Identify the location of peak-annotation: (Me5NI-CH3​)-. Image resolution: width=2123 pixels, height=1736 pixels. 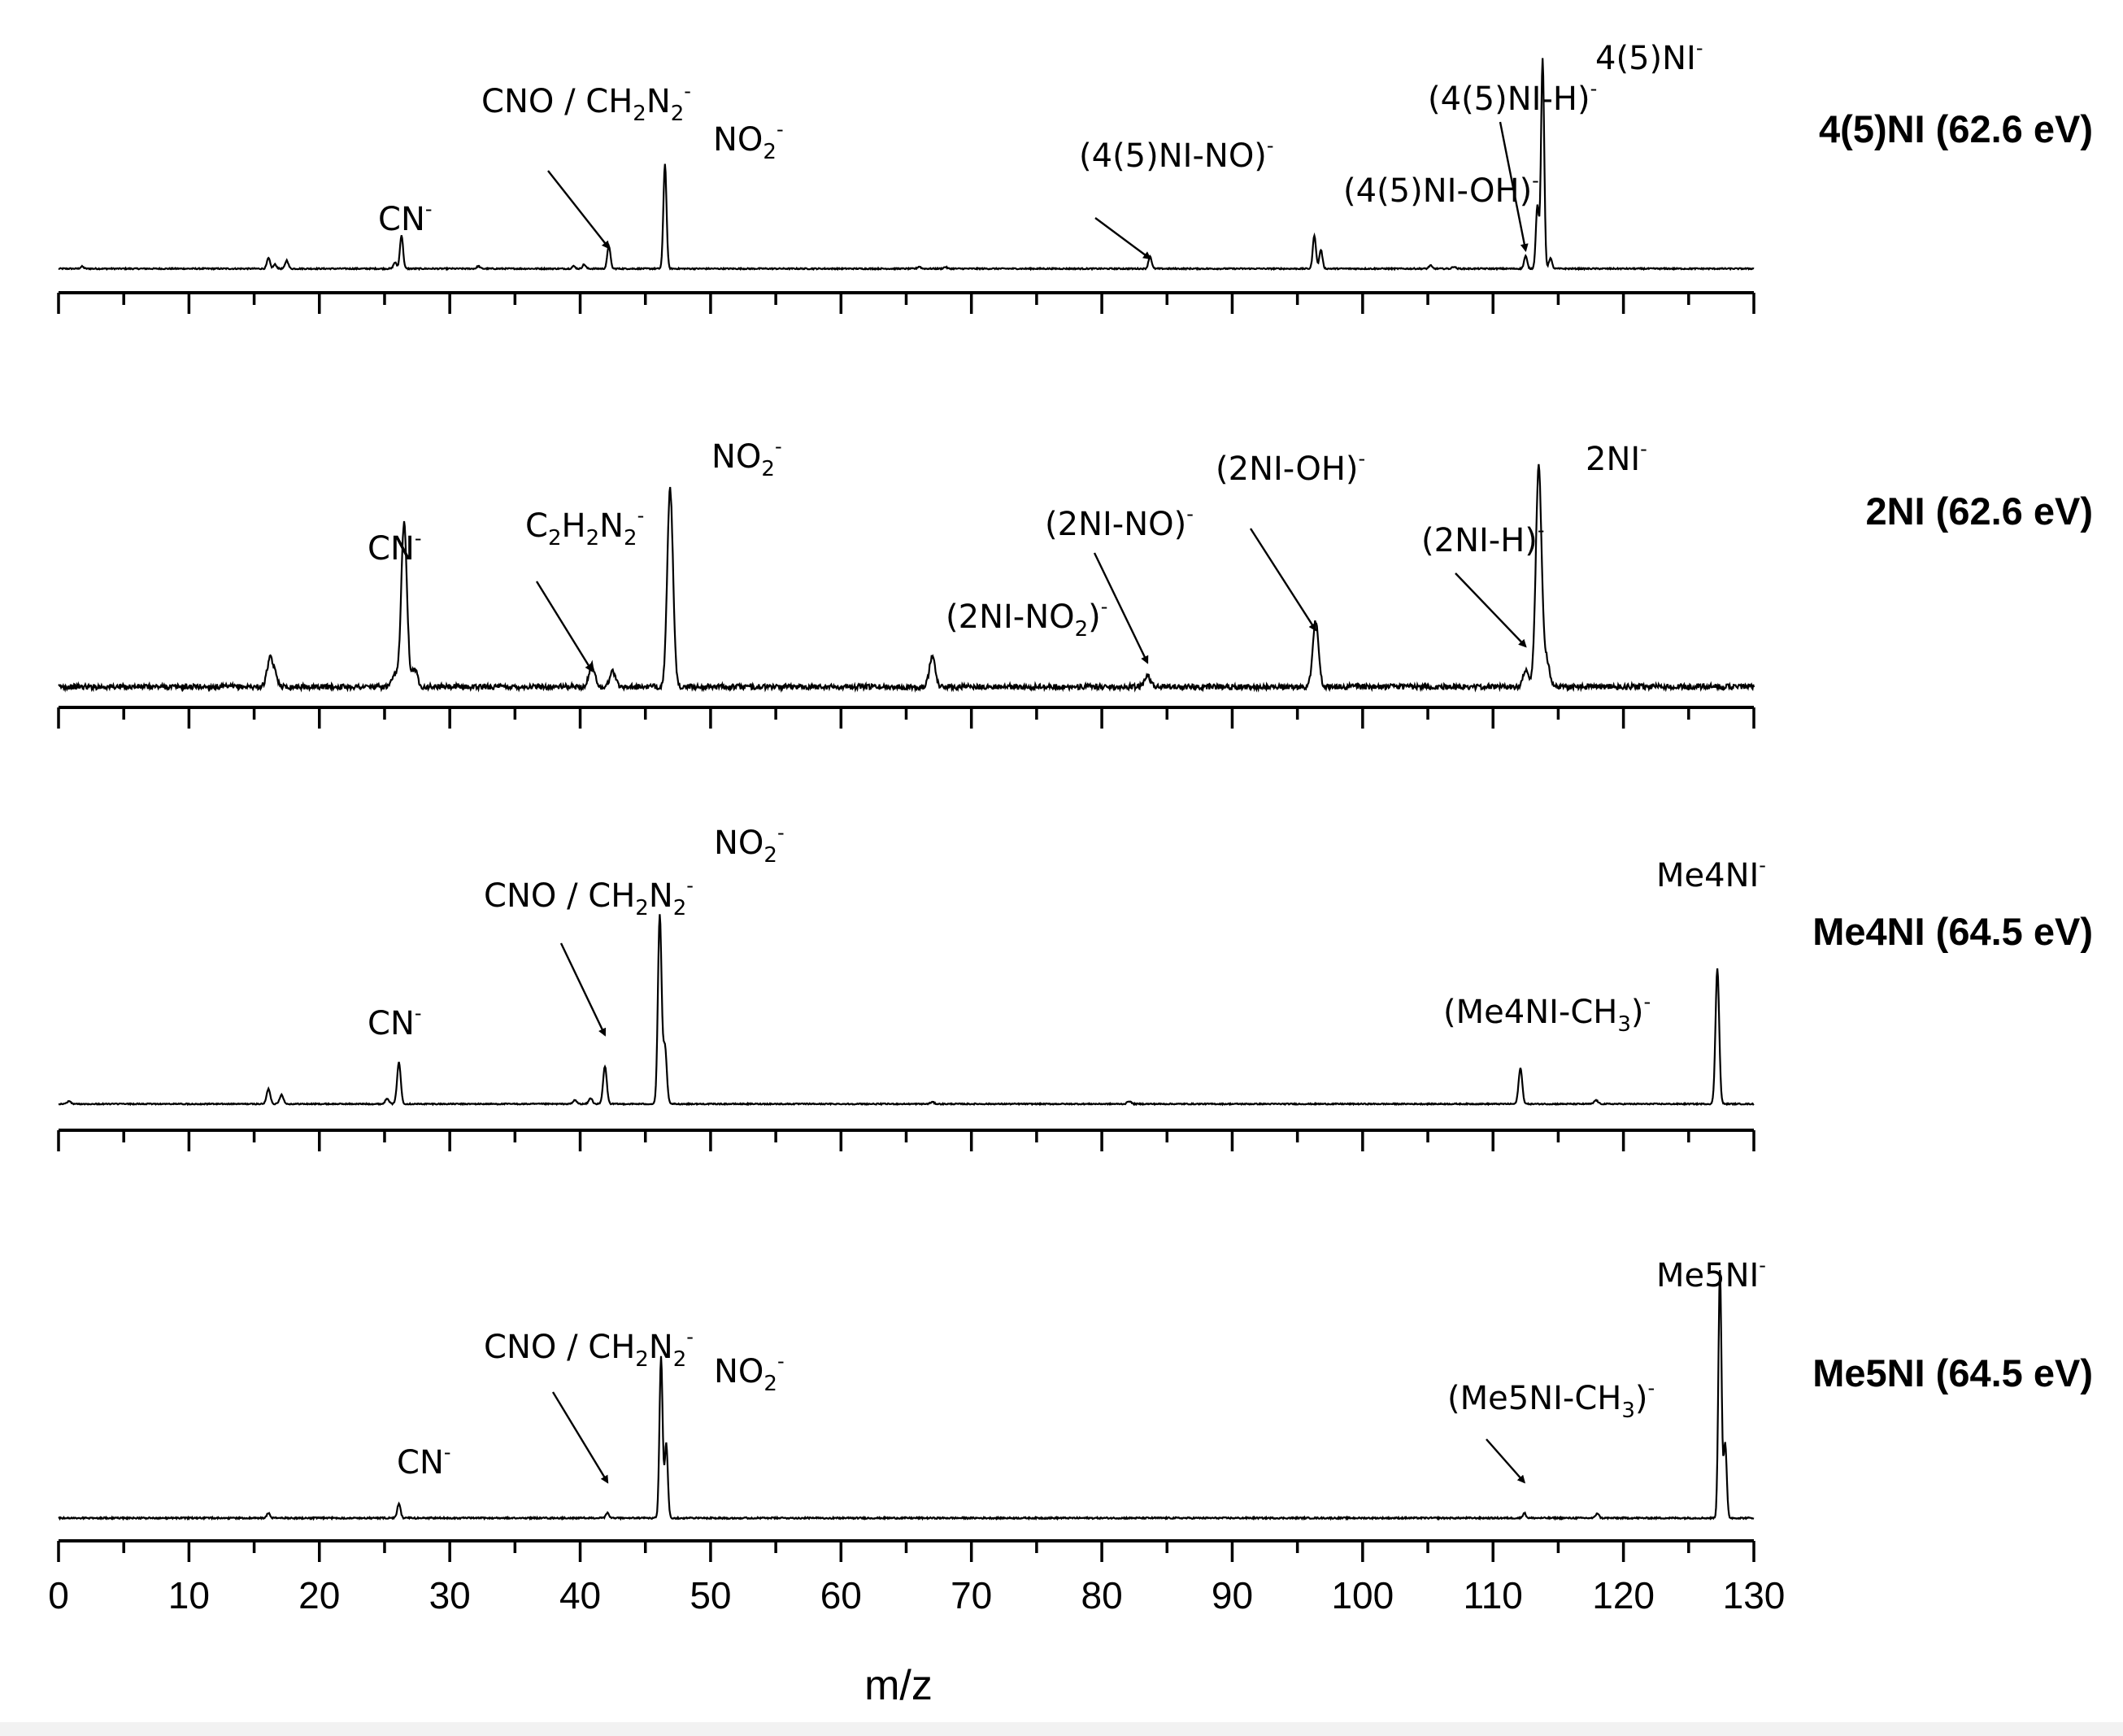
(1551, 1400).